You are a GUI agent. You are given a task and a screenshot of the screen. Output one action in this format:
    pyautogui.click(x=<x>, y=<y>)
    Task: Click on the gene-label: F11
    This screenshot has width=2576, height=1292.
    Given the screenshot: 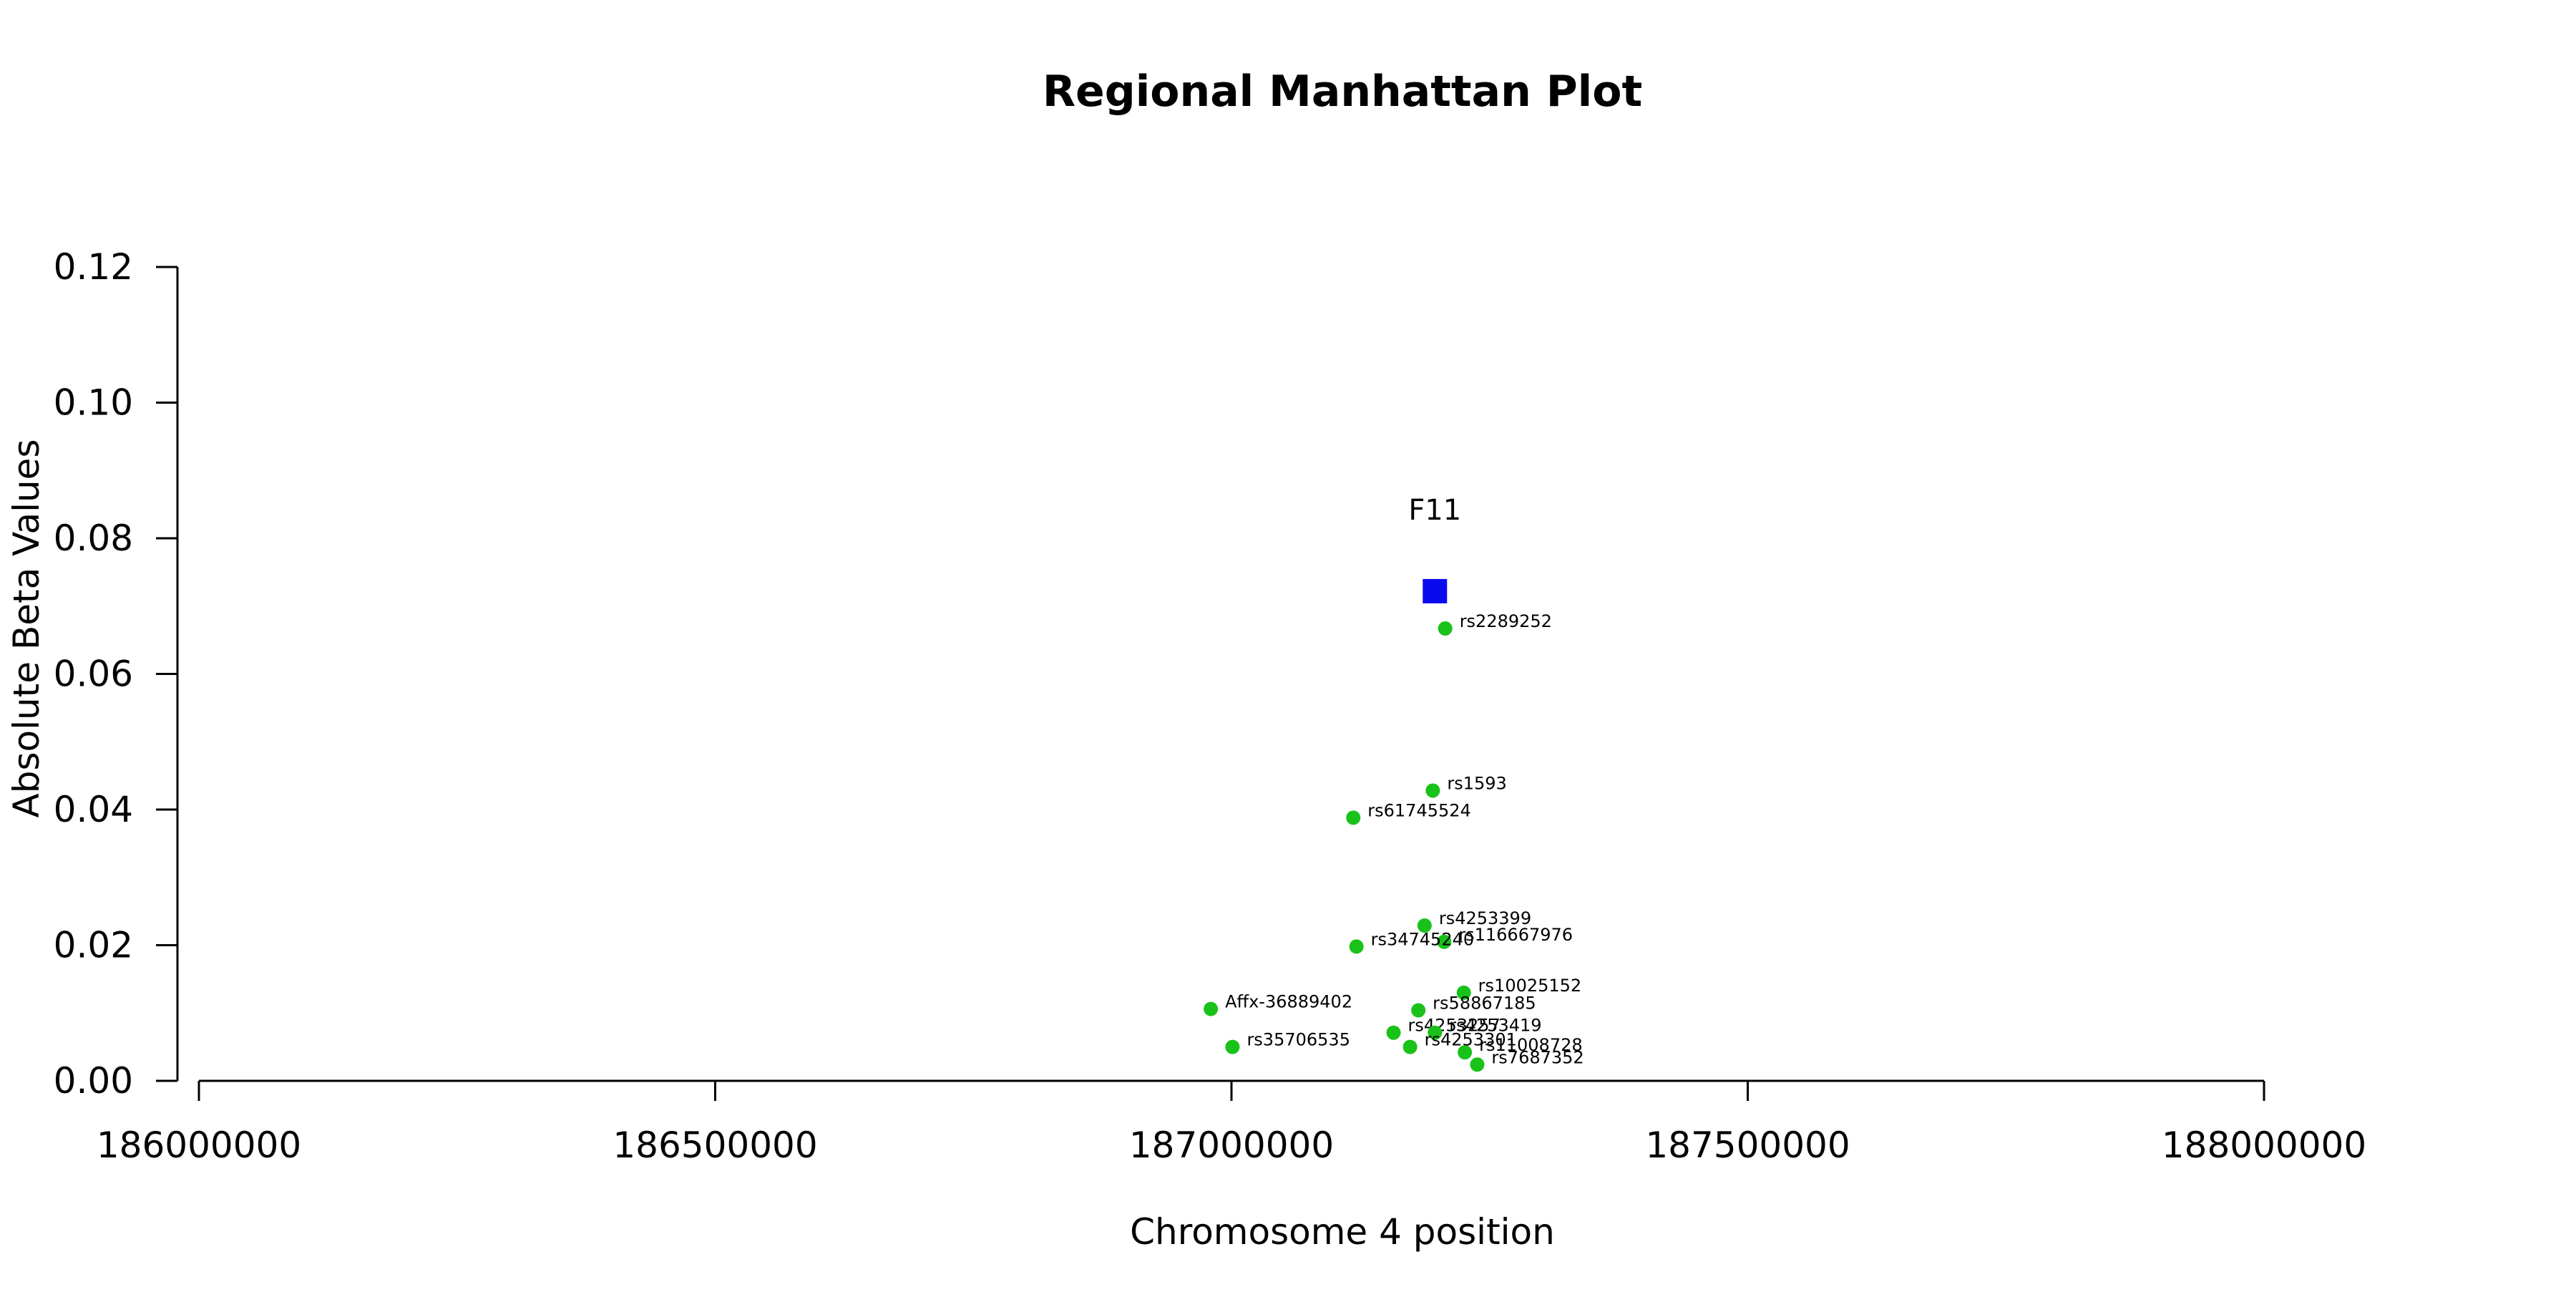 What is the action you would take?
    pyautogui.click(x=1434, y=510)
    